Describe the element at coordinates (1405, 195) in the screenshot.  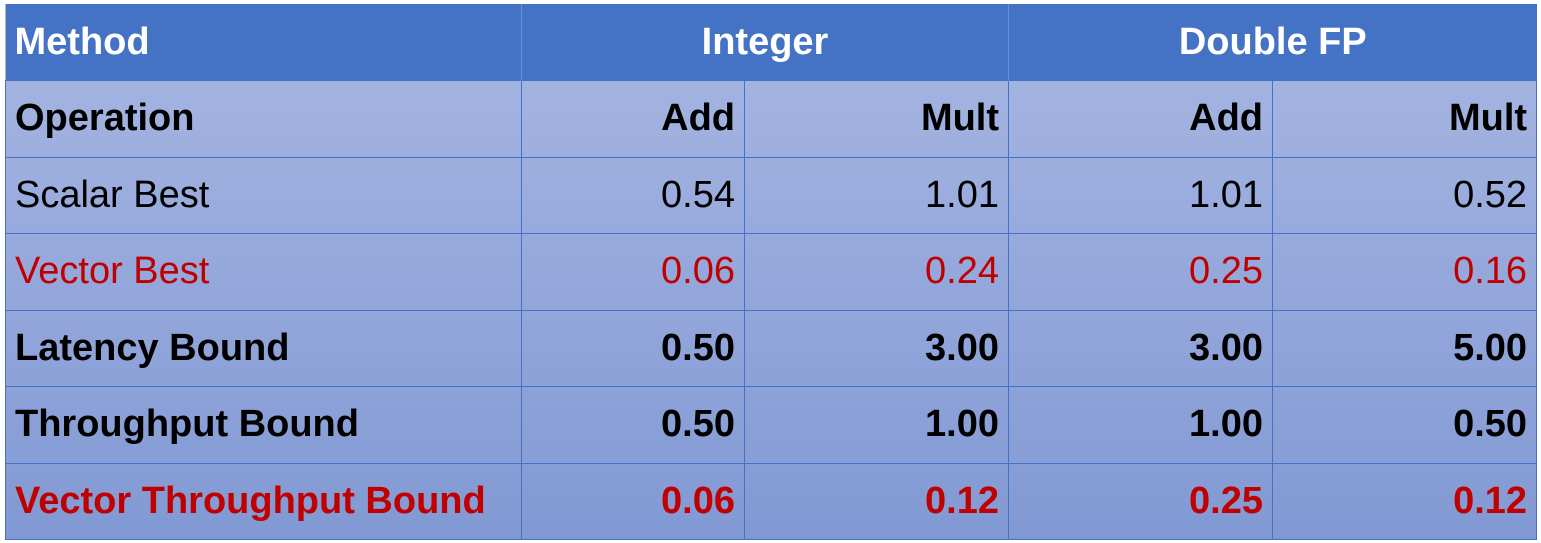
I see `cell-fp-mult: 0.52` at that location.